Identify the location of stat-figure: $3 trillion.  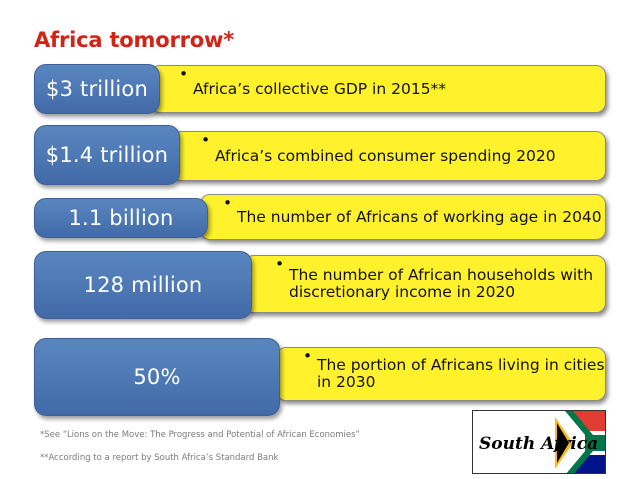
(97, 89).